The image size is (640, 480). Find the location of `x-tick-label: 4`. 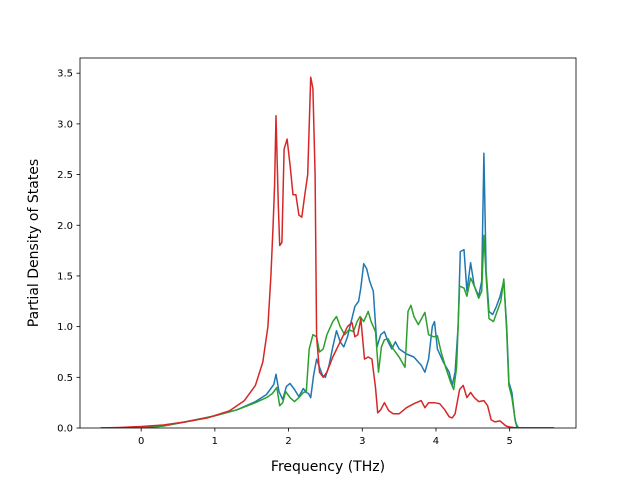

x-tick-label: 4 is located at coordinates (436, 441).